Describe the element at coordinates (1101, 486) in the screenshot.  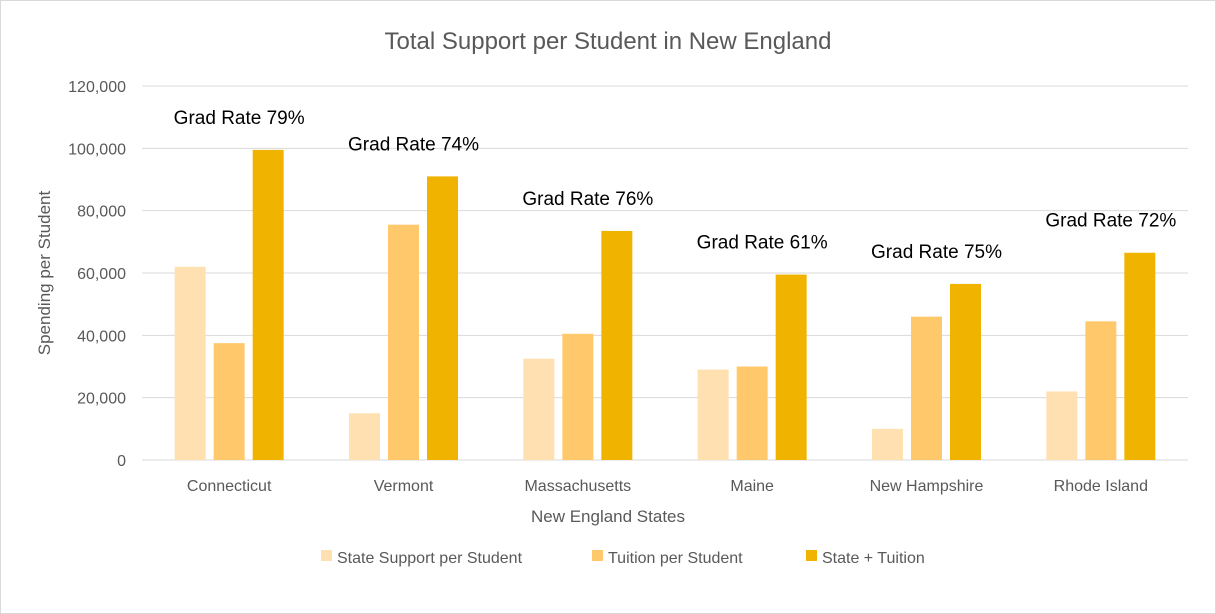
I see `x-tick-label: Rhode Island` at that location.